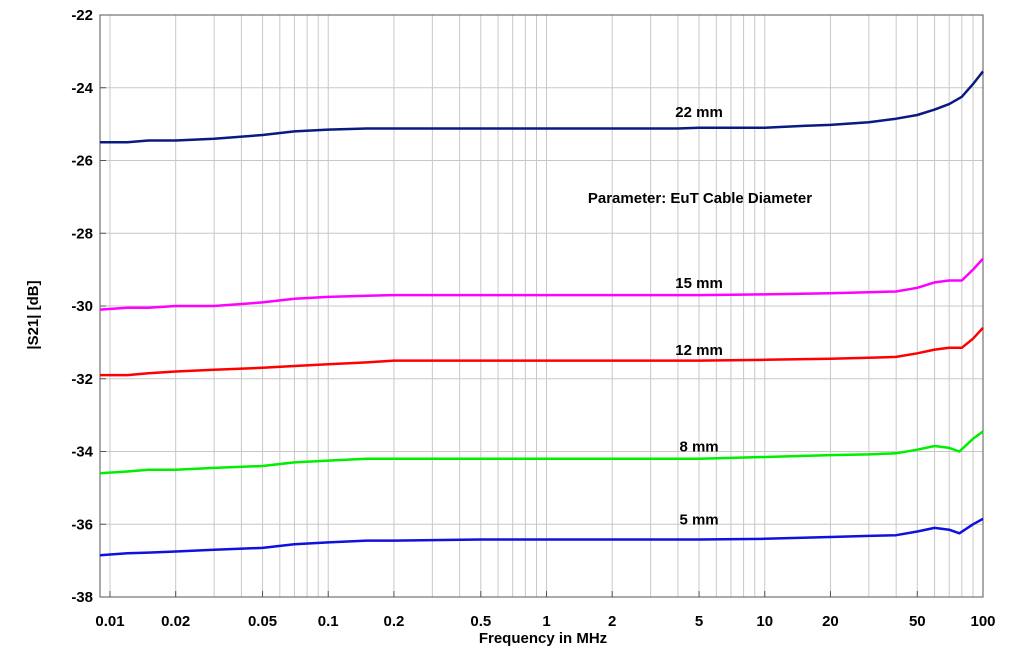 This screenshot has width=1020, height=661. Describe the element at coordinates (699, 621) in the screenshot. I see `x-tick-label: 5` at that location.